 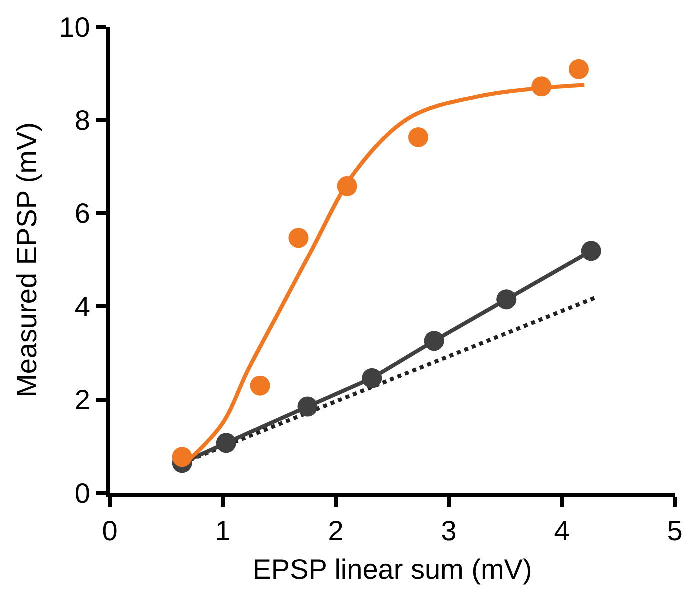 What do you see at coordinates (82, 493) in the screenshot?
I see `y-tick-label: 0` at bounding box center [82, 493].